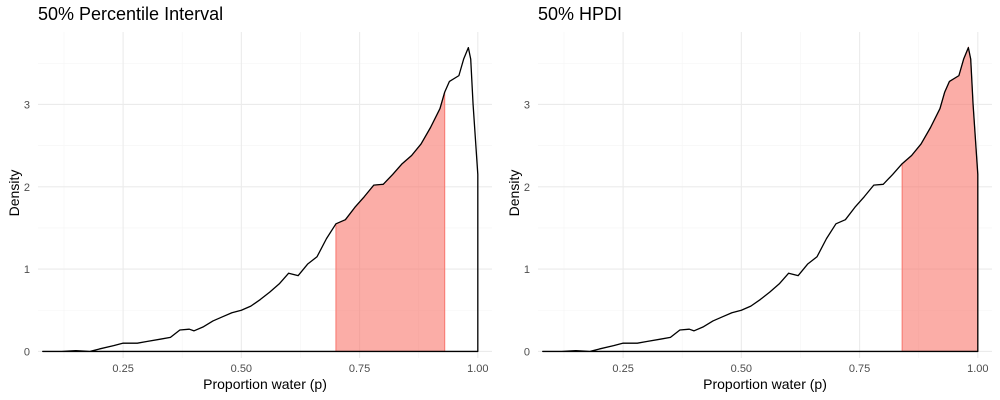 The width and height of the screenshot is (1000, 400). Describe the element at coordinates (940, 198) in the screenshot. I see `shaded-interval` at that location.